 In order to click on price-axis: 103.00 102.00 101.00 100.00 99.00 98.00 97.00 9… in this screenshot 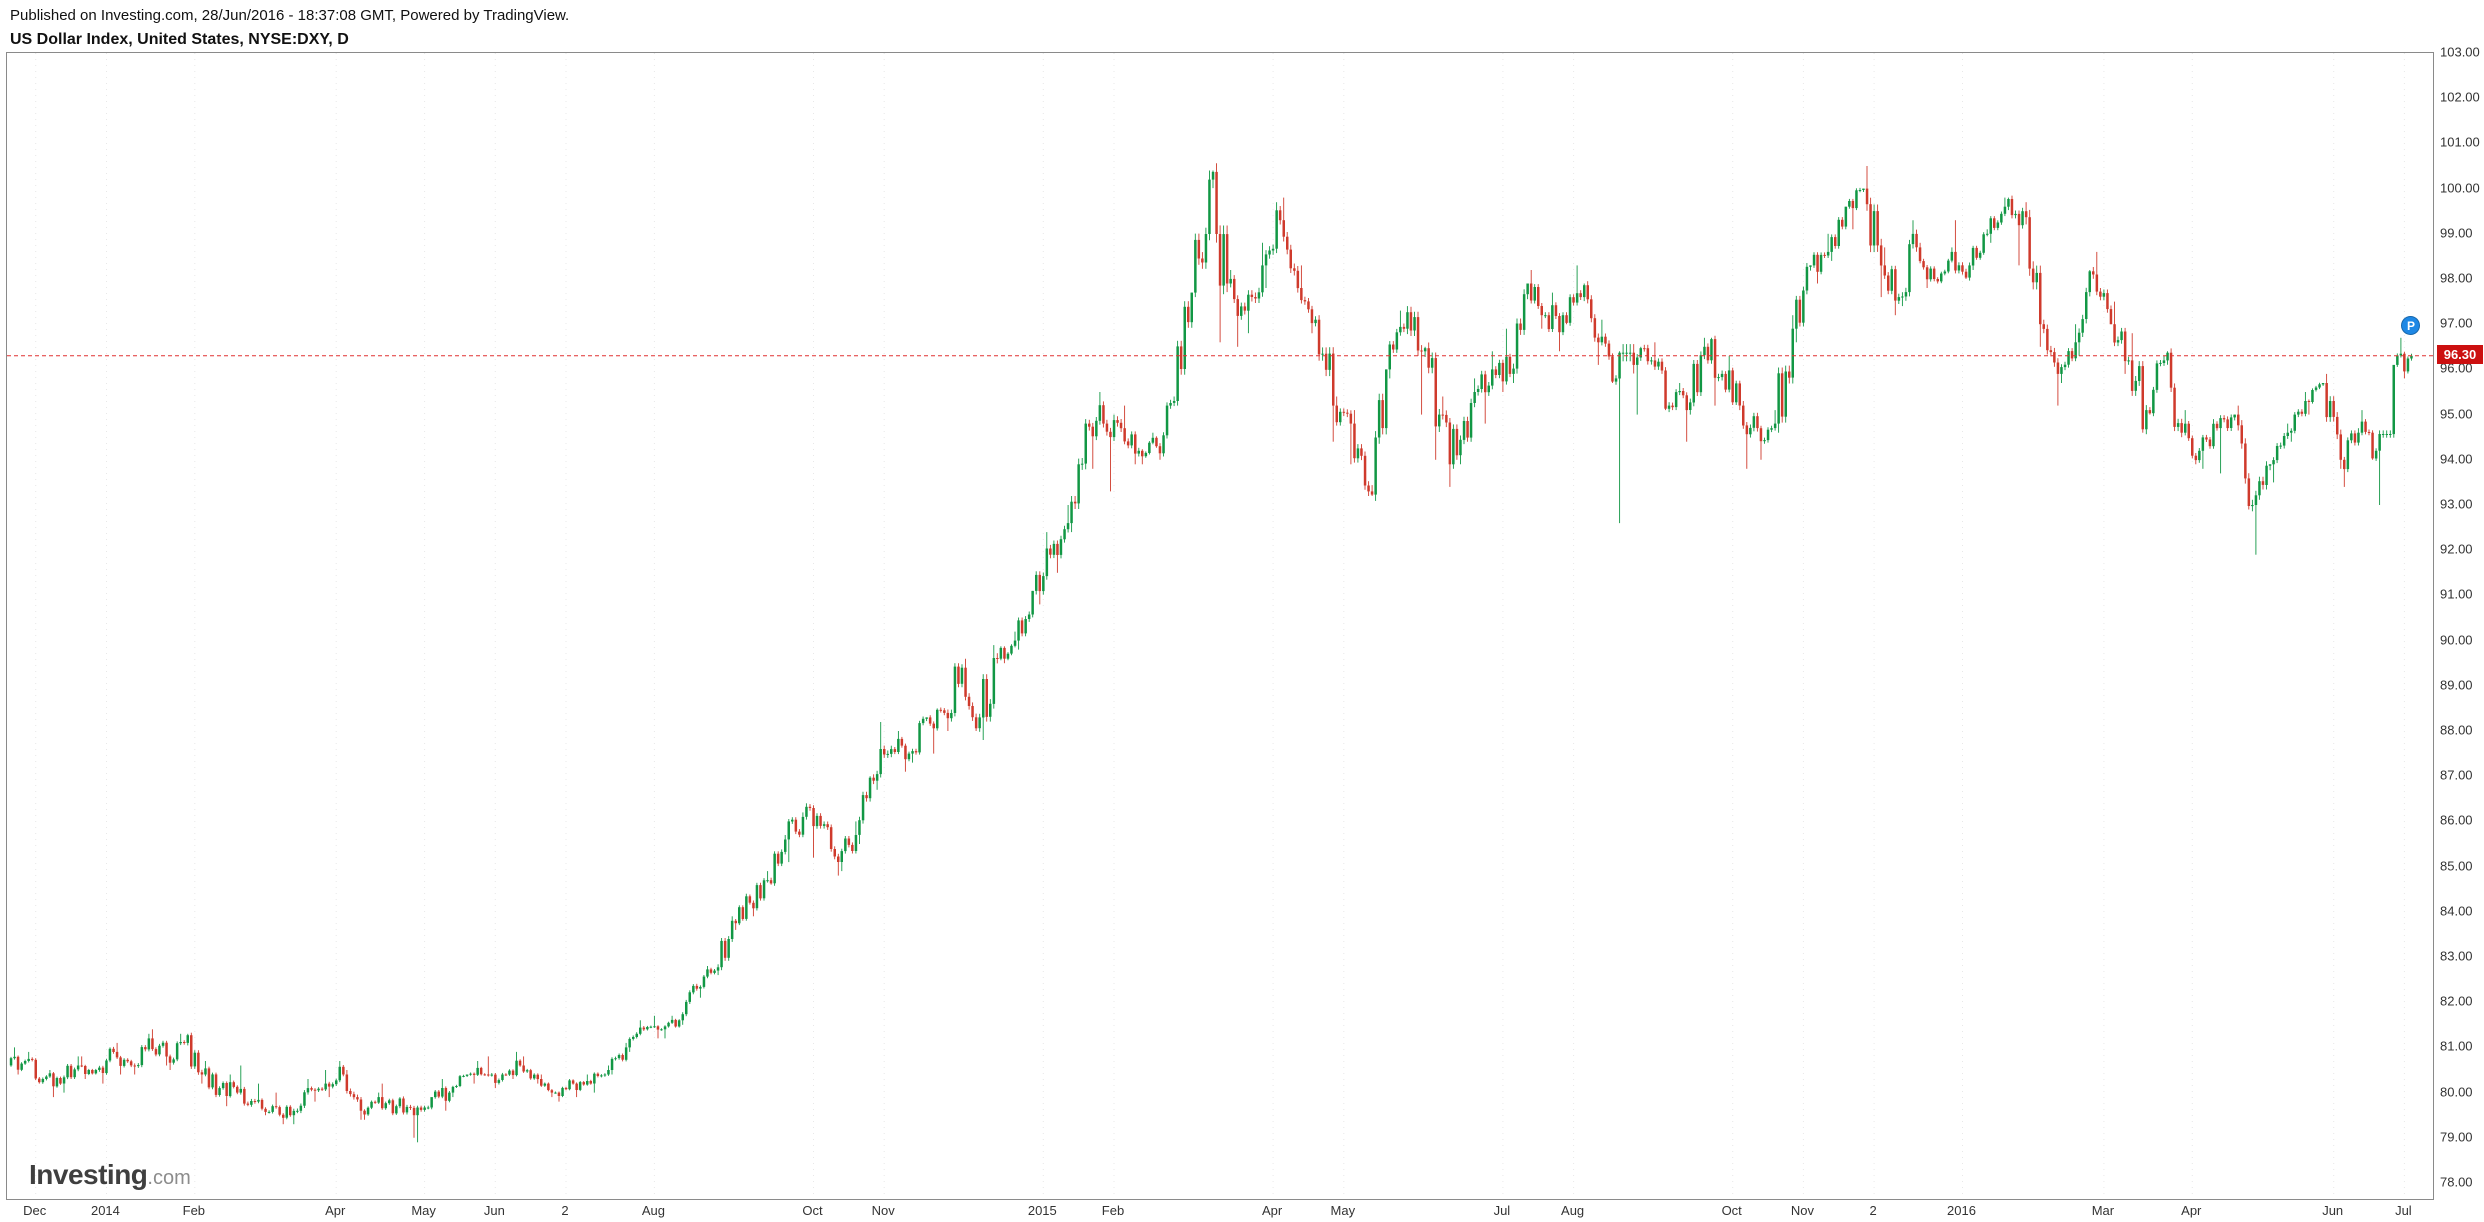, I will do `click(2462, 622)`.